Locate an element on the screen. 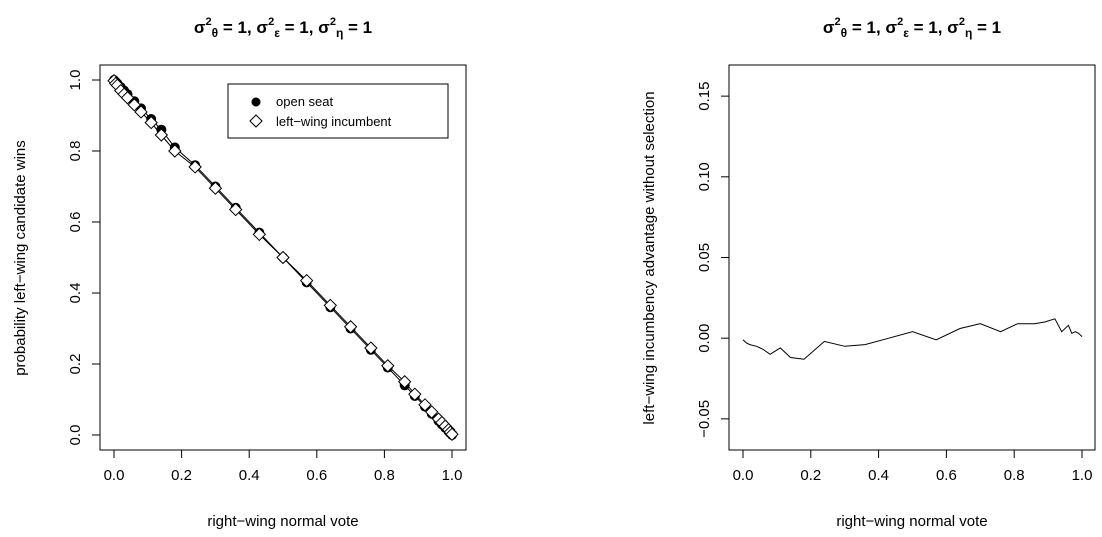 This screenshot has width=1102, height=537. y-tick-label: 0.05 is located at coordinates (704, 257).